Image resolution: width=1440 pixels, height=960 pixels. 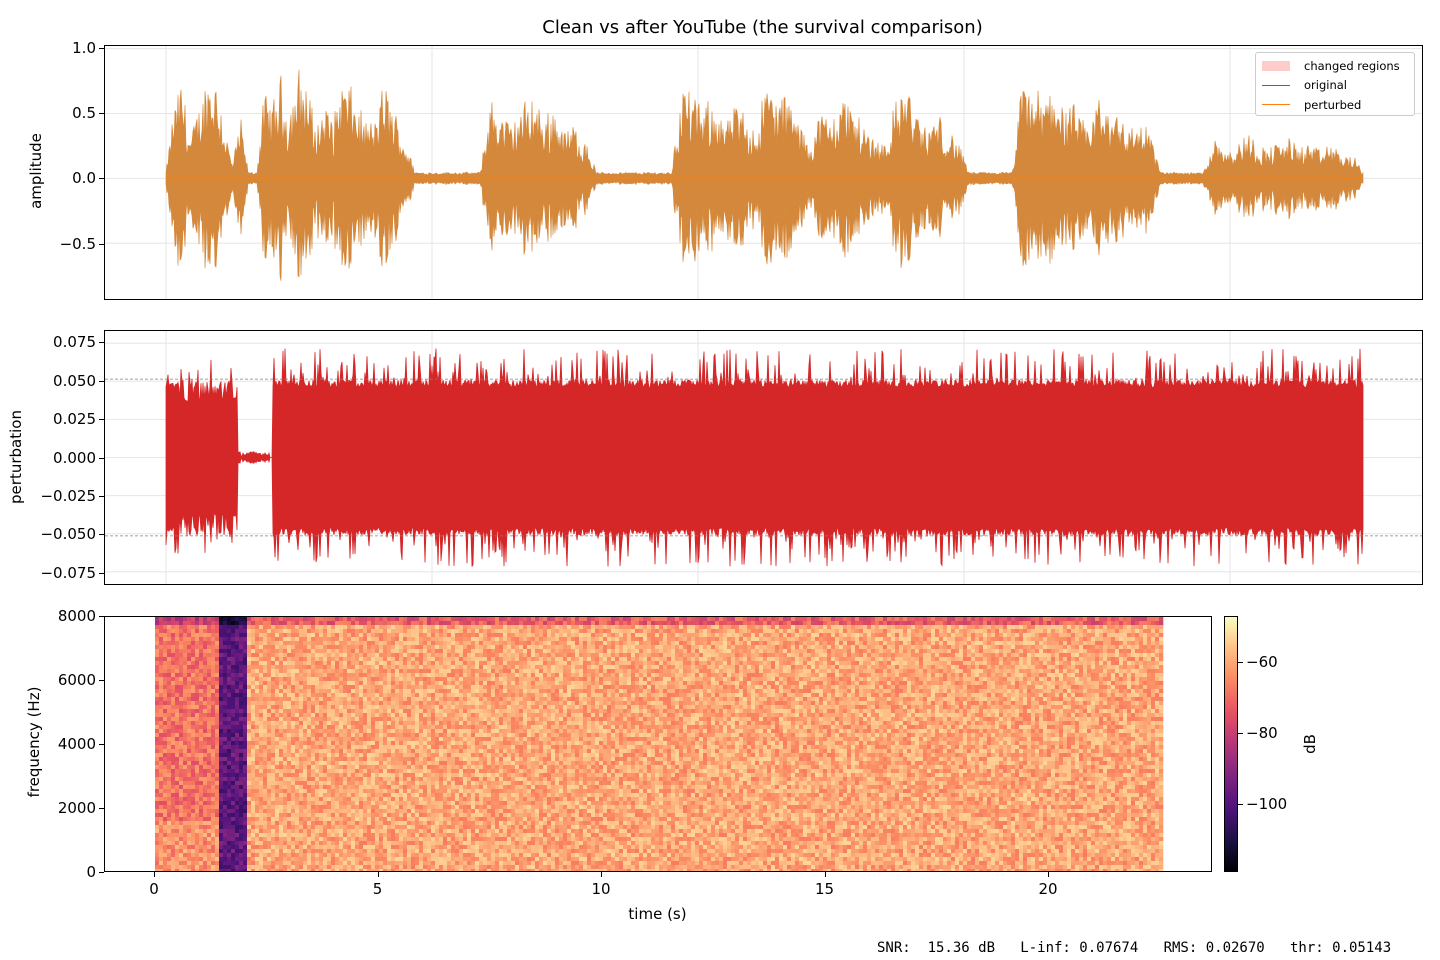 What do you see at coordinates (154, 889) in the screenshot?
I see `xtick-label: 0` at bounding box center [154, 889].